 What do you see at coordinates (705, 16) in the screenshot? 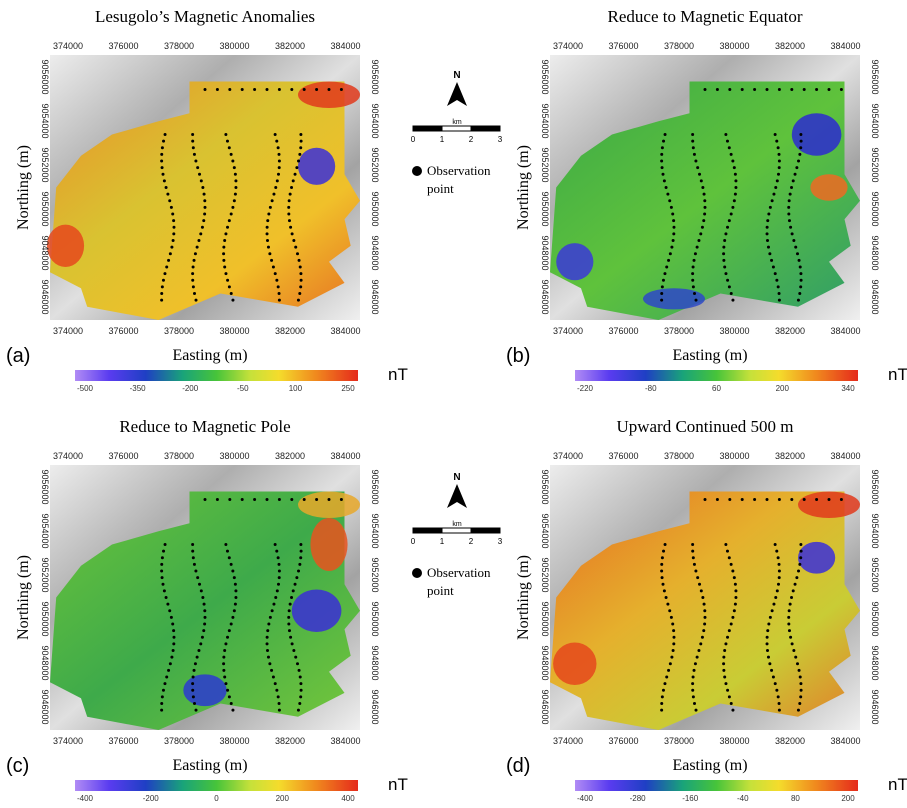
I see `panel-title: Reduce to Magnetic Equator` at bounding box center [705, 16].